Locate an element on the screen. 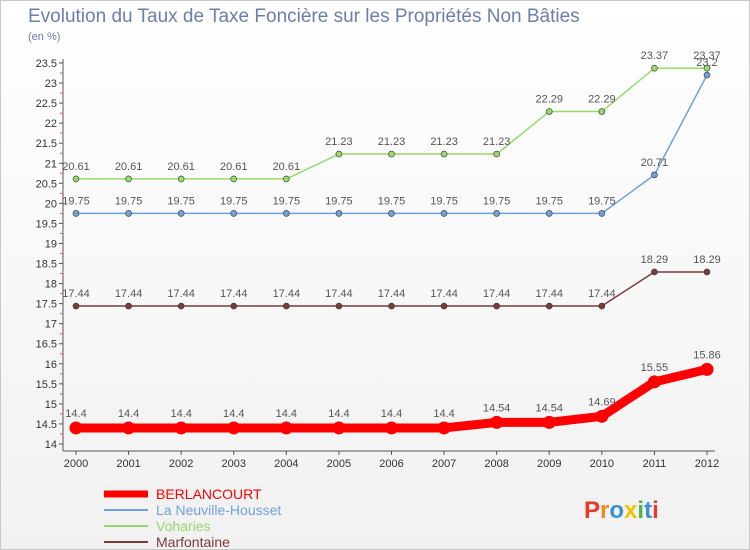  logo-letter: t is located at coordinates (648, 510).